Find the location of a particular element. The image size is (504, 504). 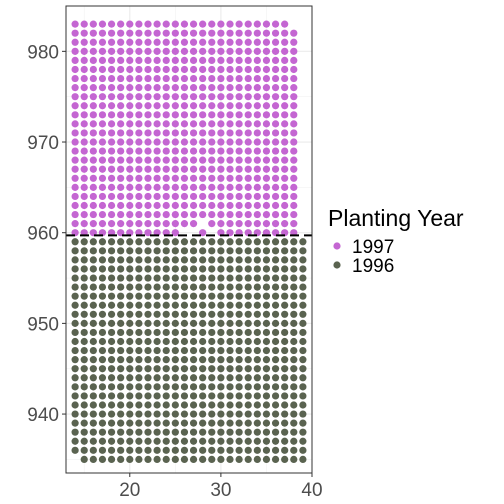

y-tick-label: 980 is located at coordinates (43, 52).